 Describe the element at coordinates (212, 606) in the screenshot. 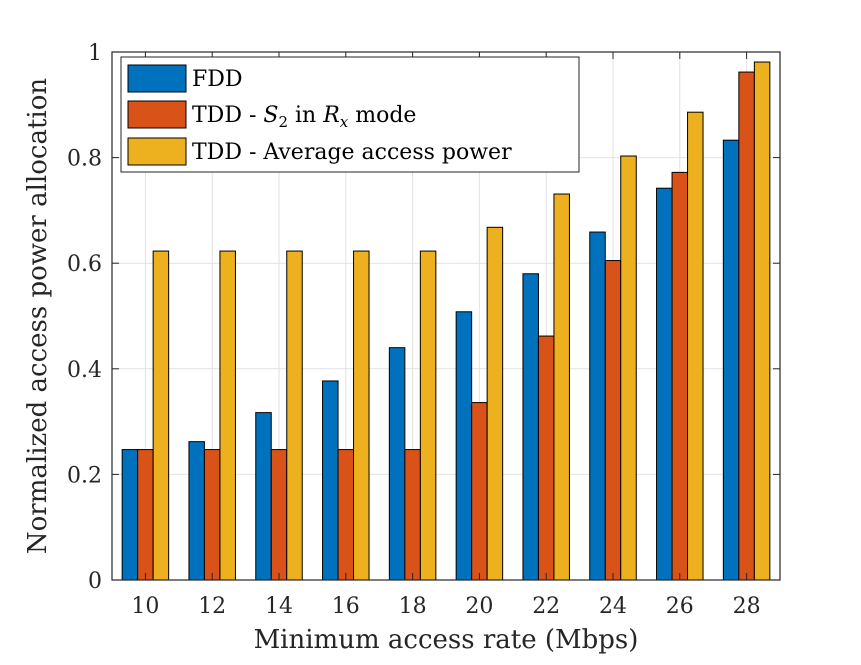

I see `x-tick-label: 12` at that location.